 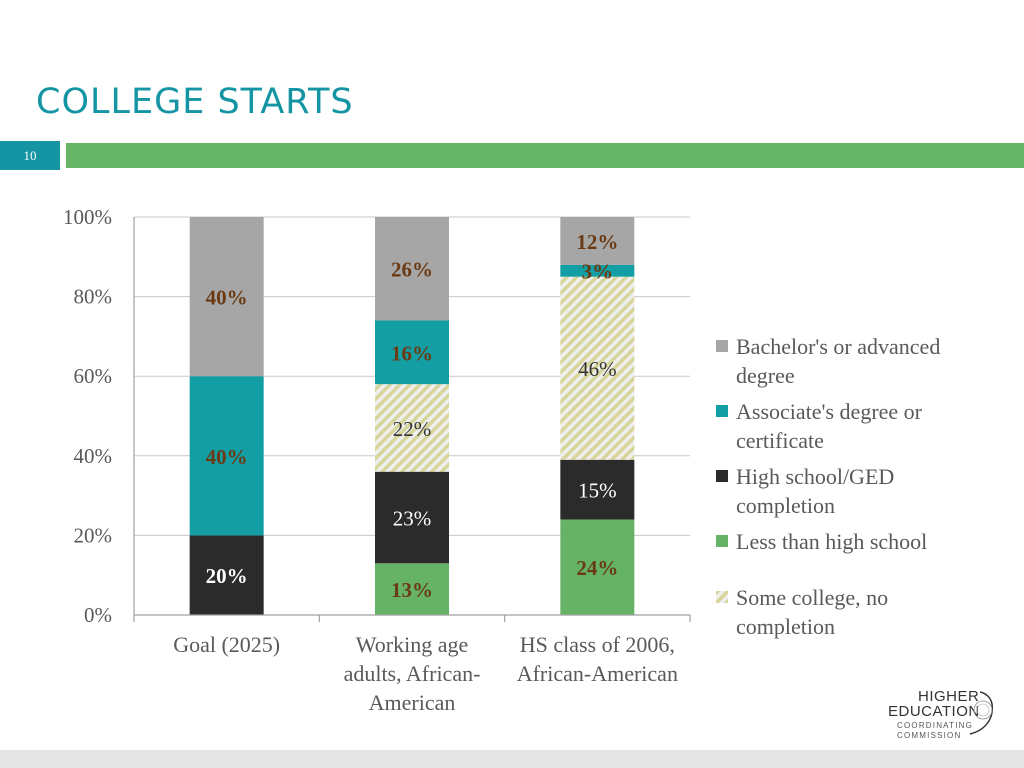 I want to click on data-label: 26%, so click(x=412, y=270).